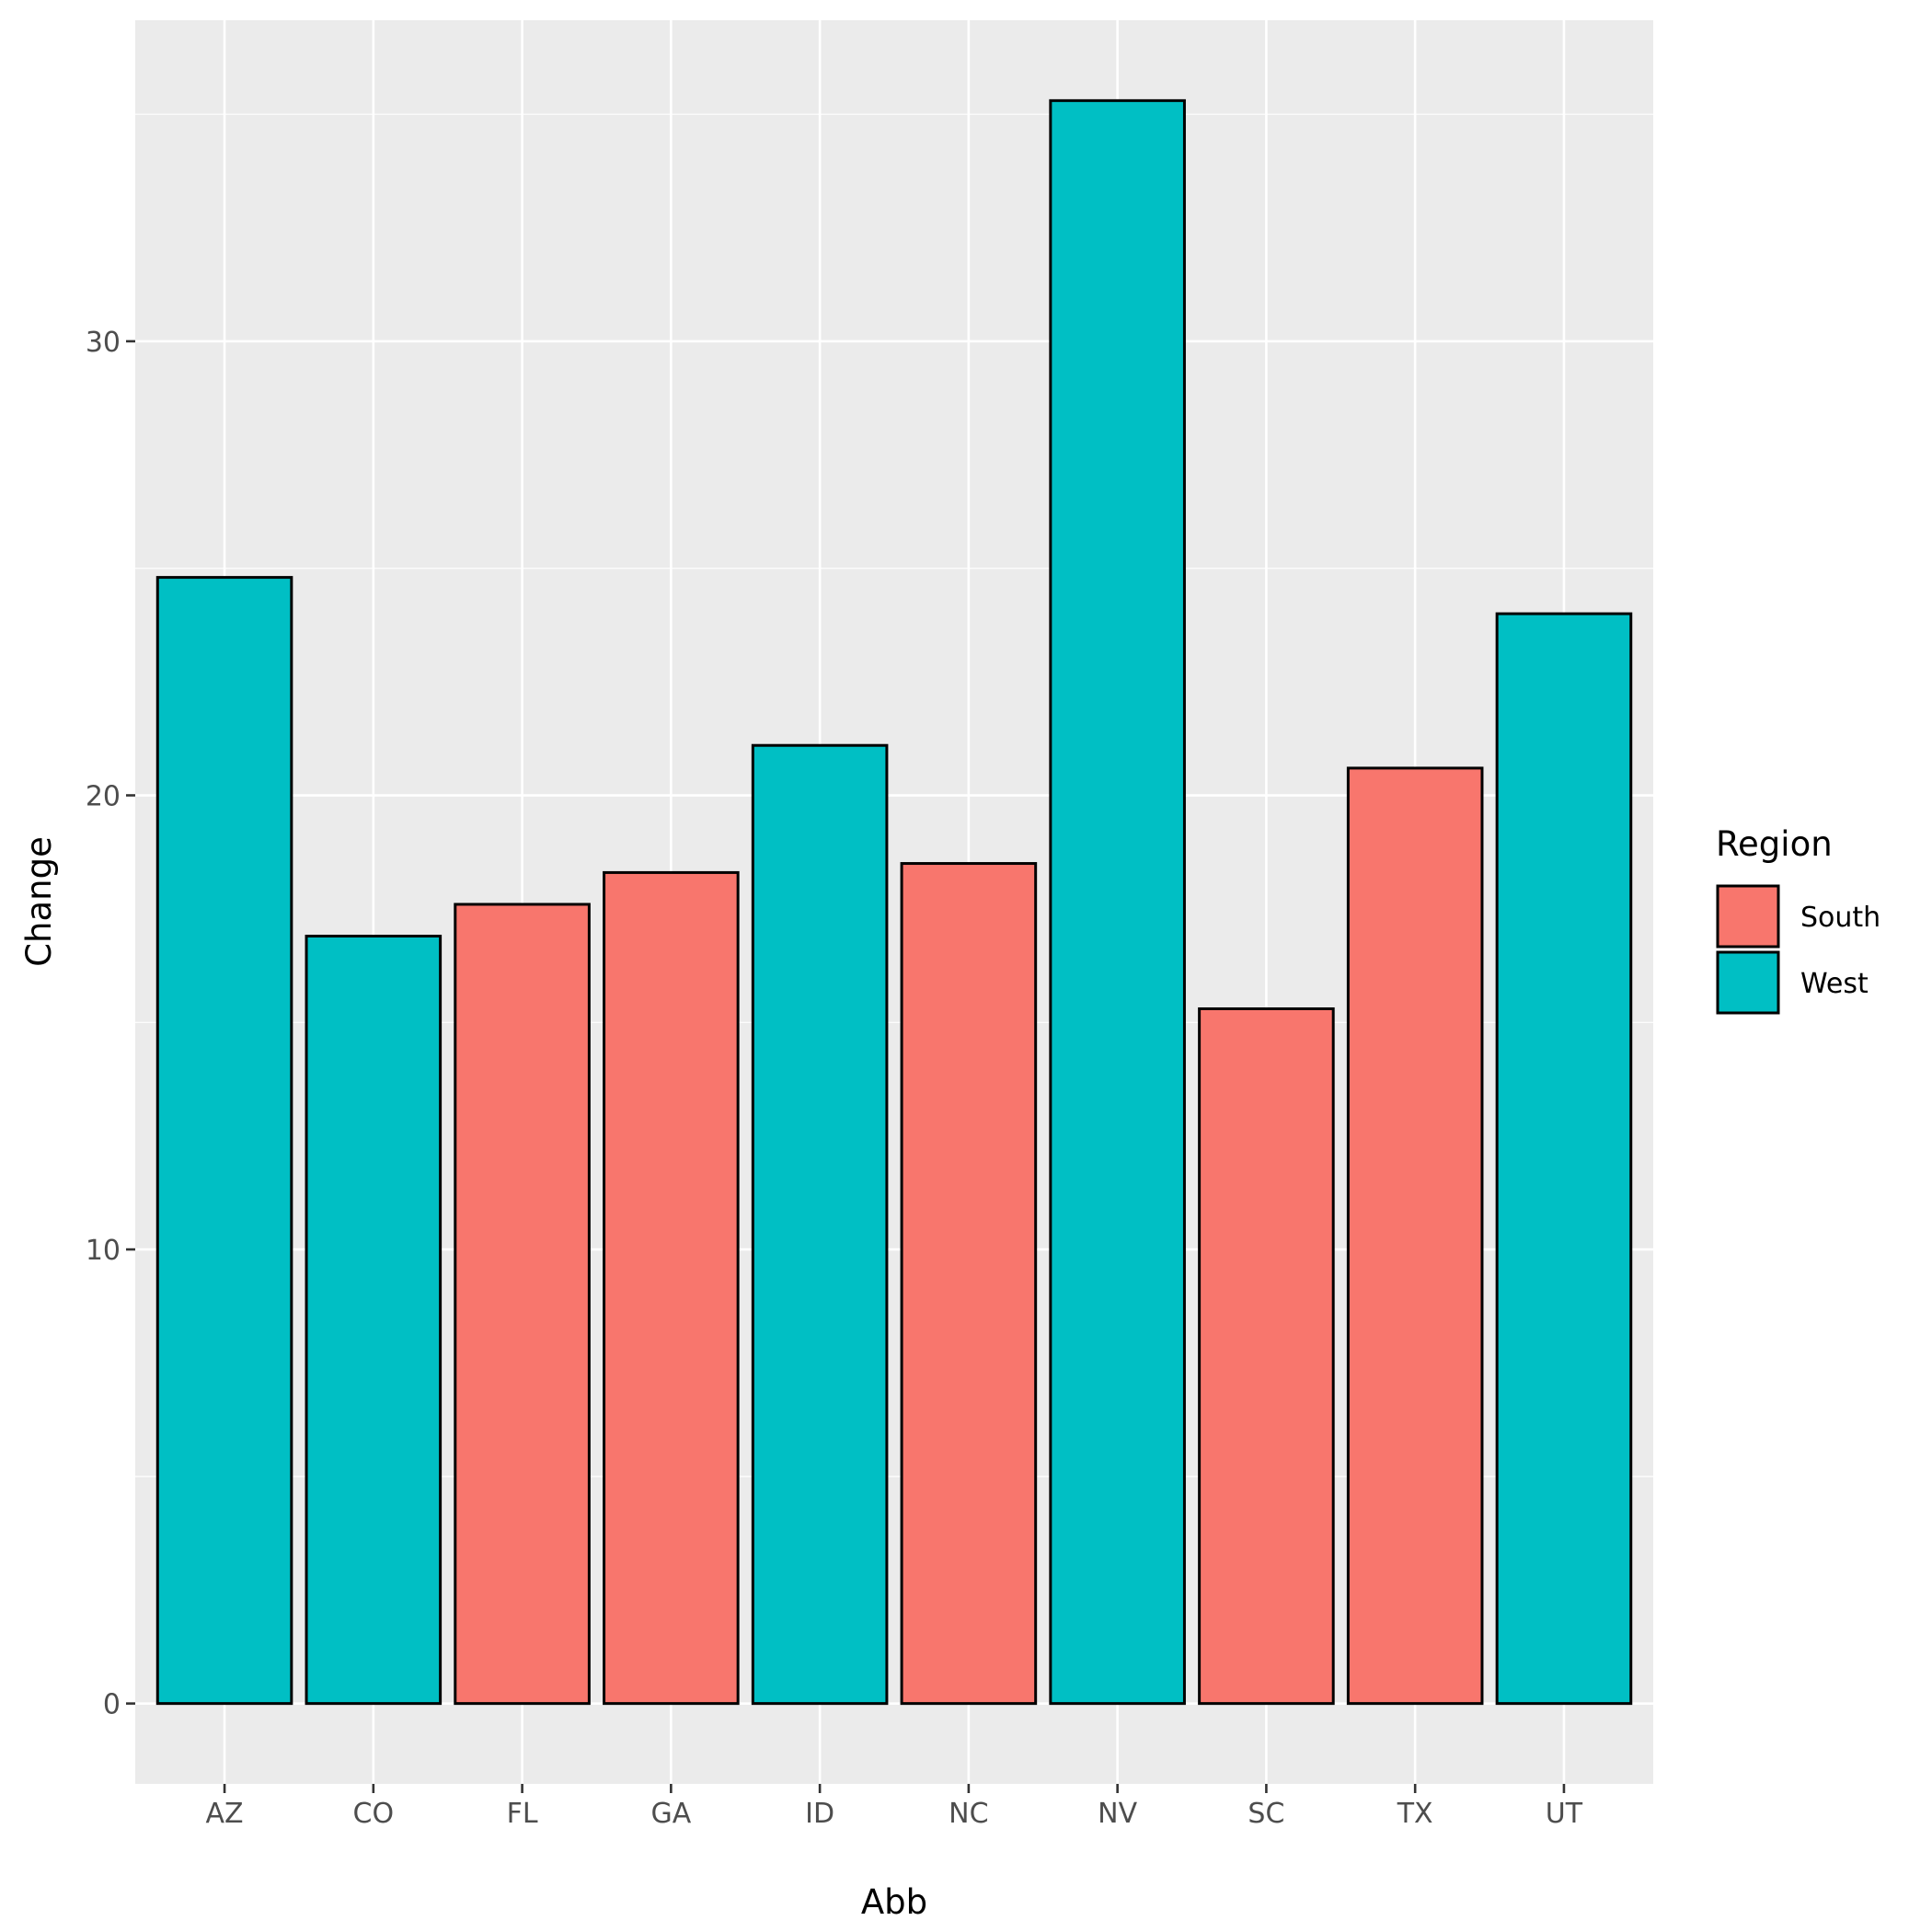  Describe the element at coordinates (1798, 919) in the screenshot. I see `legend: Region South West` at that location.